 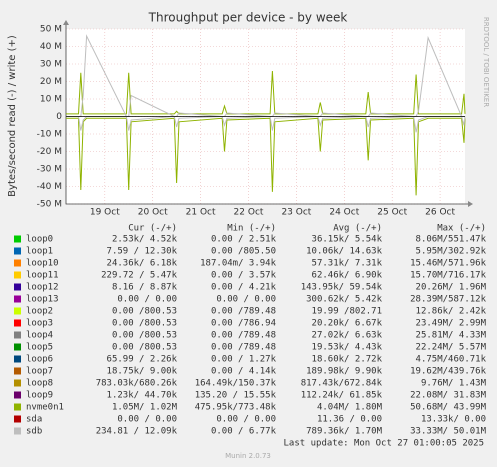 What do you see at coordinates (451, 288) in the screenshot?
I see `legend-stat: 20.26M/ 1.96M` at bounding box center [451, 288].